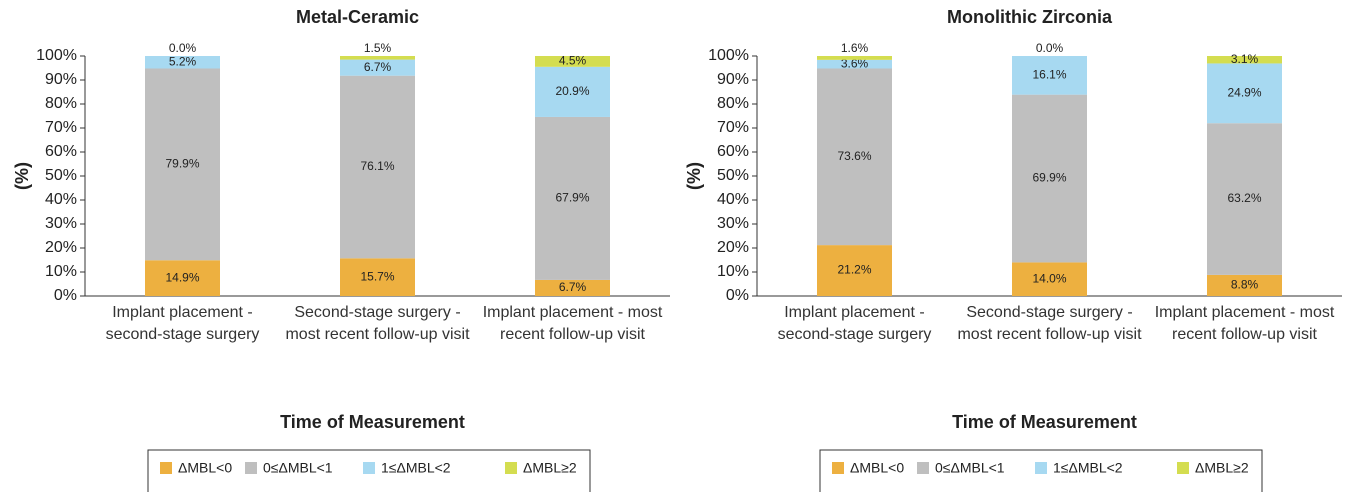 This screenshot has height=492, width=1362. I want to click on value-label: 67.9%, so click(572, 198).